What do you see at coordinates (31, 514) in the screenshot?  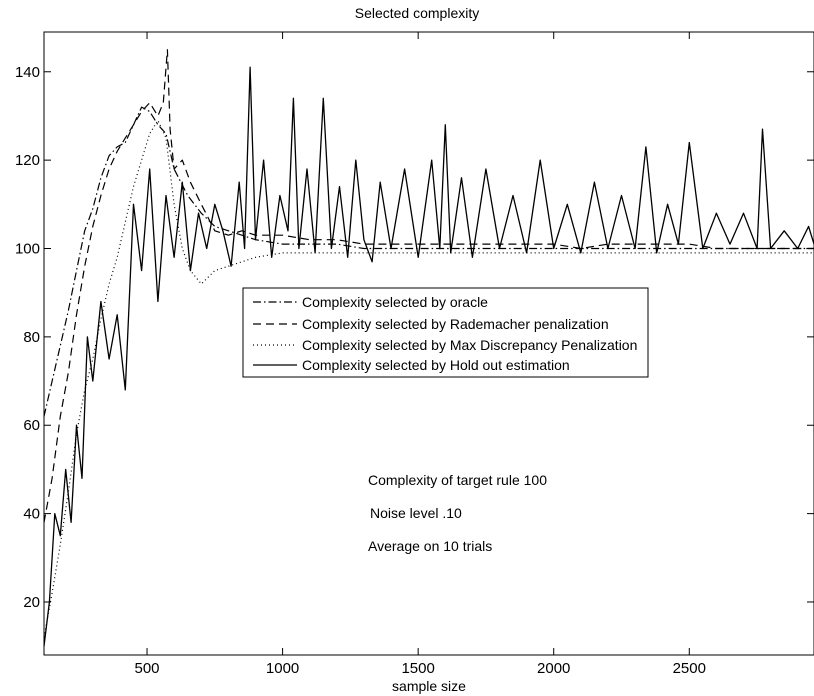 I see `y-tick-label-40: 40` at bounding box center [31, 514].